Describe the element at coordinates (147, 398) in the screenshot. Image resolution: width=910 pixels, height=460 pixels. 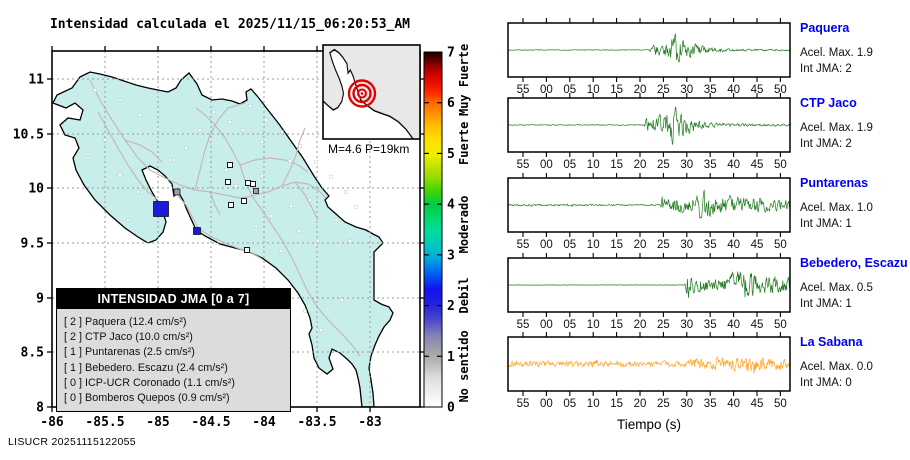
I see `legend-entry: [ 0 ] Bomberos Quepos (0.9 cm/s²)` at that location.